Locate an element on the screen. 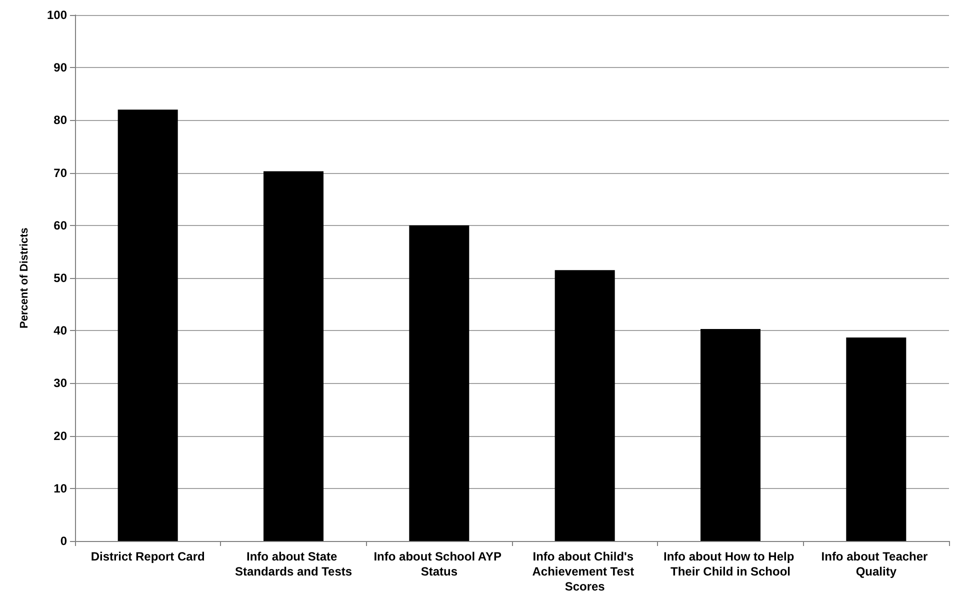 Image resolution: width=961 pixels, height=611 pixels. x-tick-label: Info about School AYP Status is located at coordinates (439, 564).